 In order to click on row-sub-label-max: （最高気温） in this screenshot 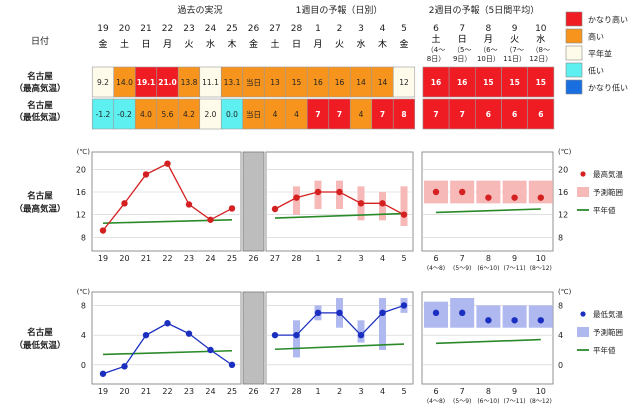, I will do `click(39, 88)`.